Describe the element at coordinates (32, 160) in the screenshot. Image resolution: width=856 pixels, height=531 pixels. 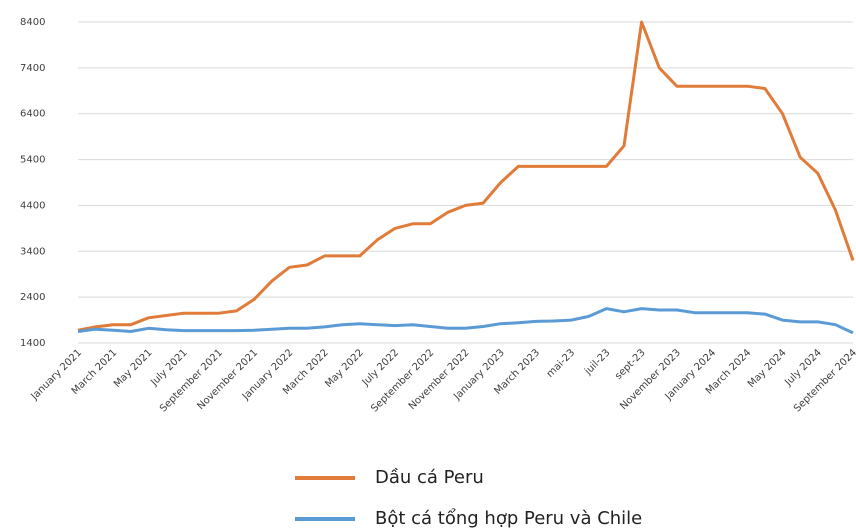
I see `y-tick-label: 5400` at that location.